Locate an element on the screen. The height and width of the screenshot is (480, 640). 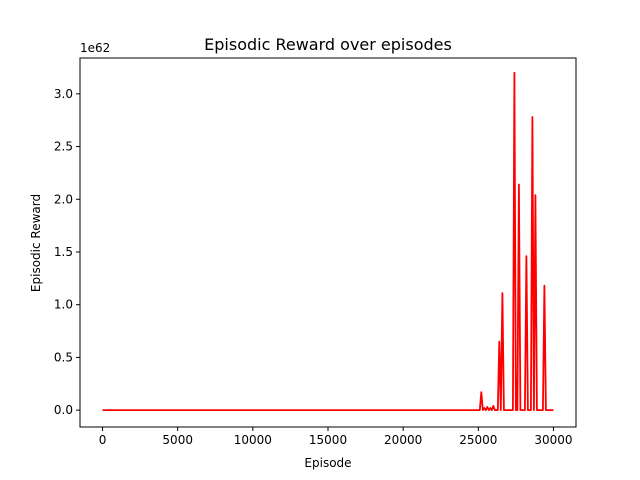
x-tick-label: 20000 is located at coordinates (403, 440).